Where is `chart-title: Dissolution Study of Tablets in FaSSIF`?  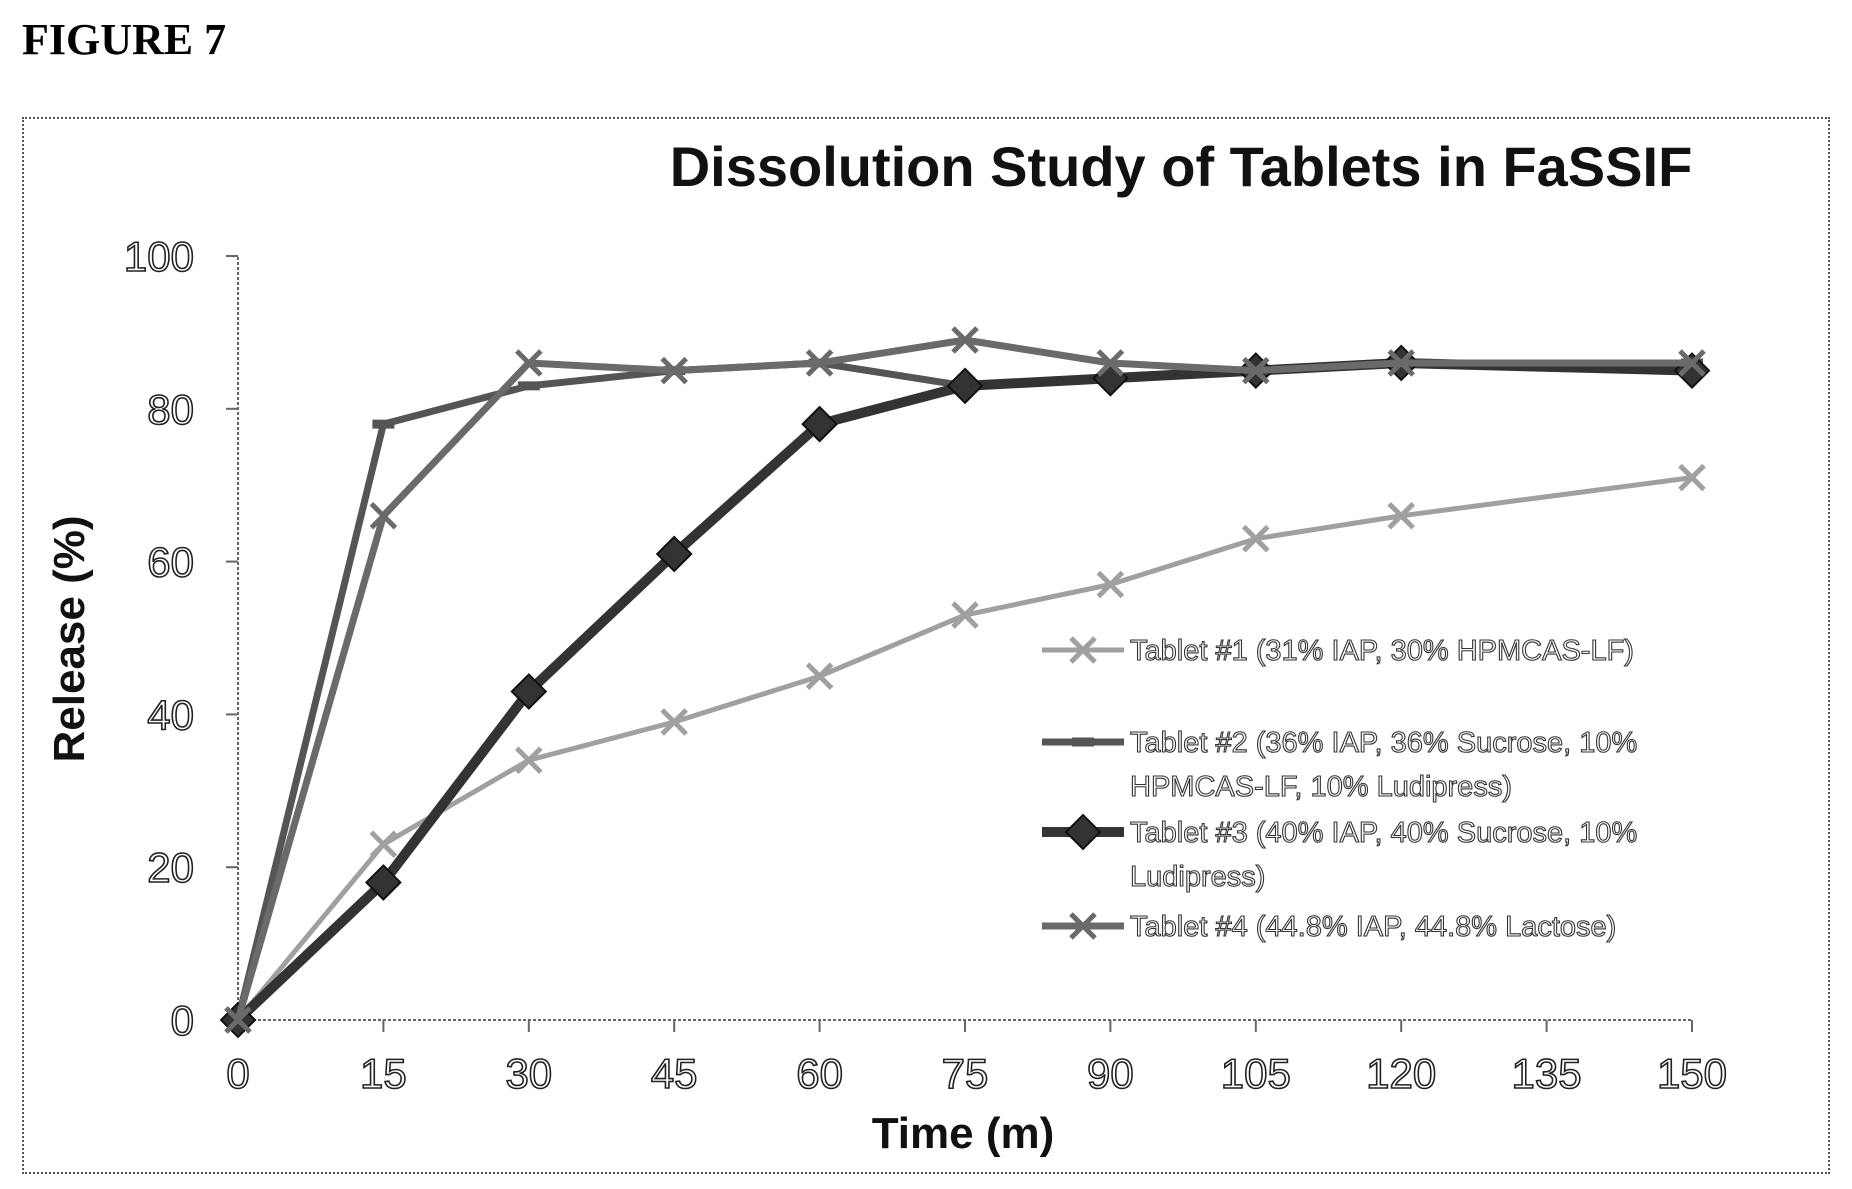
chart-title: Dissolution Study of Tablets in FaSSIF is located at coordinates (1181, 166).